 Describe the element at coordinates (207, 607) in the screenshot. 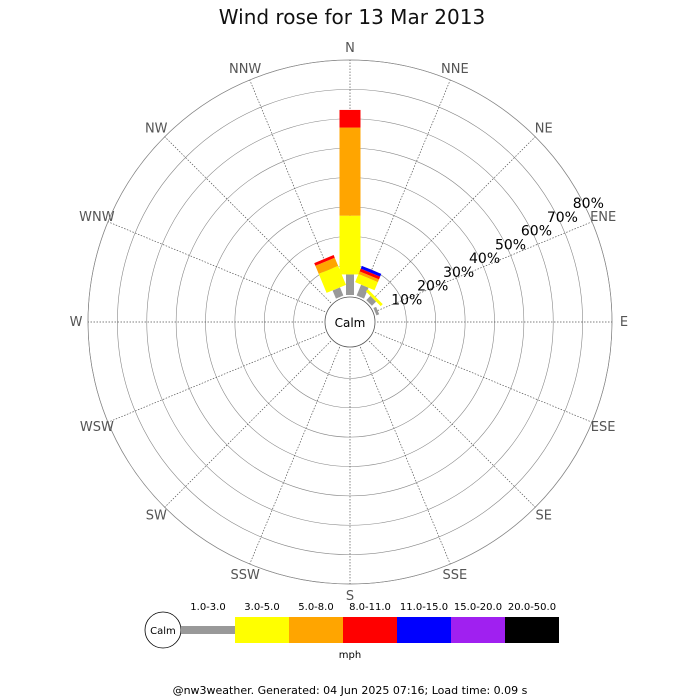

I see `legend-label: 1.0-3.0` at that location.